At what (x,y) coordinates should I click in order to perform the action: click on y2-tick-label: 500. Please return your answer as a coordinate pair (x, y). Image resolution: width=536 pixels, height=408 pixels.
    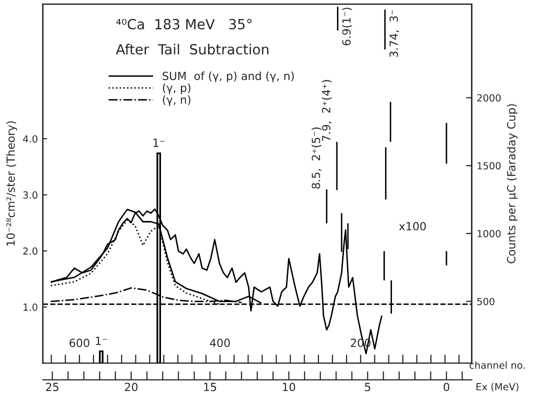
    Looking at the image, I should click on (485, 302).